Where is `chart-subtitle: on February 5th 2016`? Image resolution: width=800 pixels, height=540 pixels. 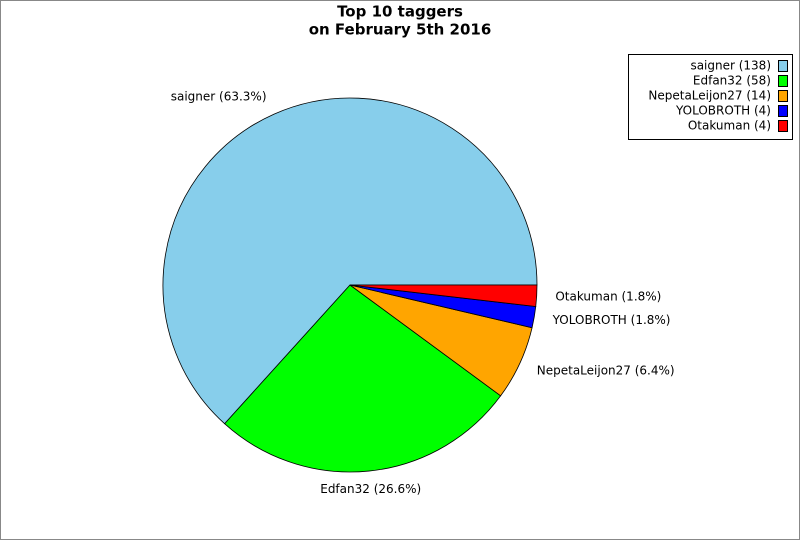 chart-subtitle: on February 5th 2016 is located at coordinates (400, 30).